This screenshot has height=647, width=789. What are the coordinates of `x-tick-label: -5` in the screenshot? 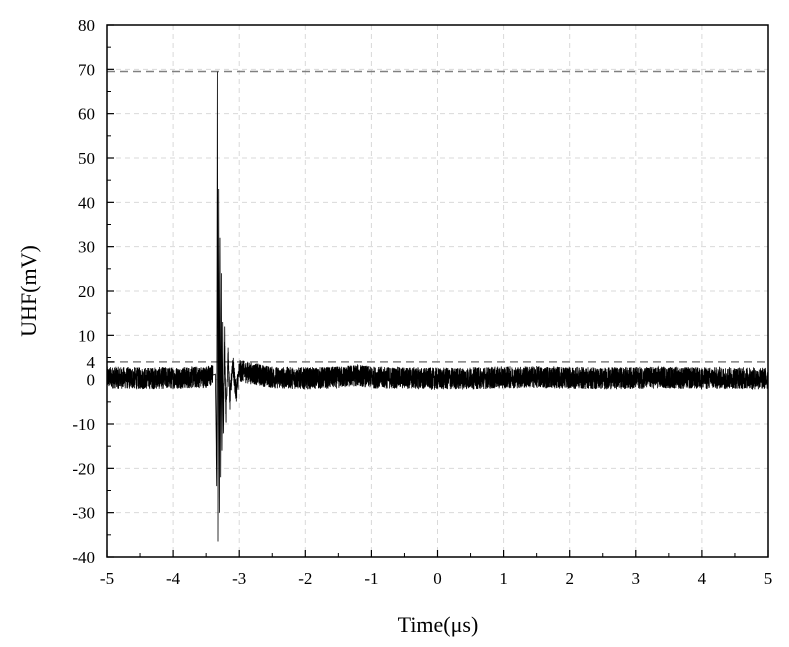 It's located at (107, 578).